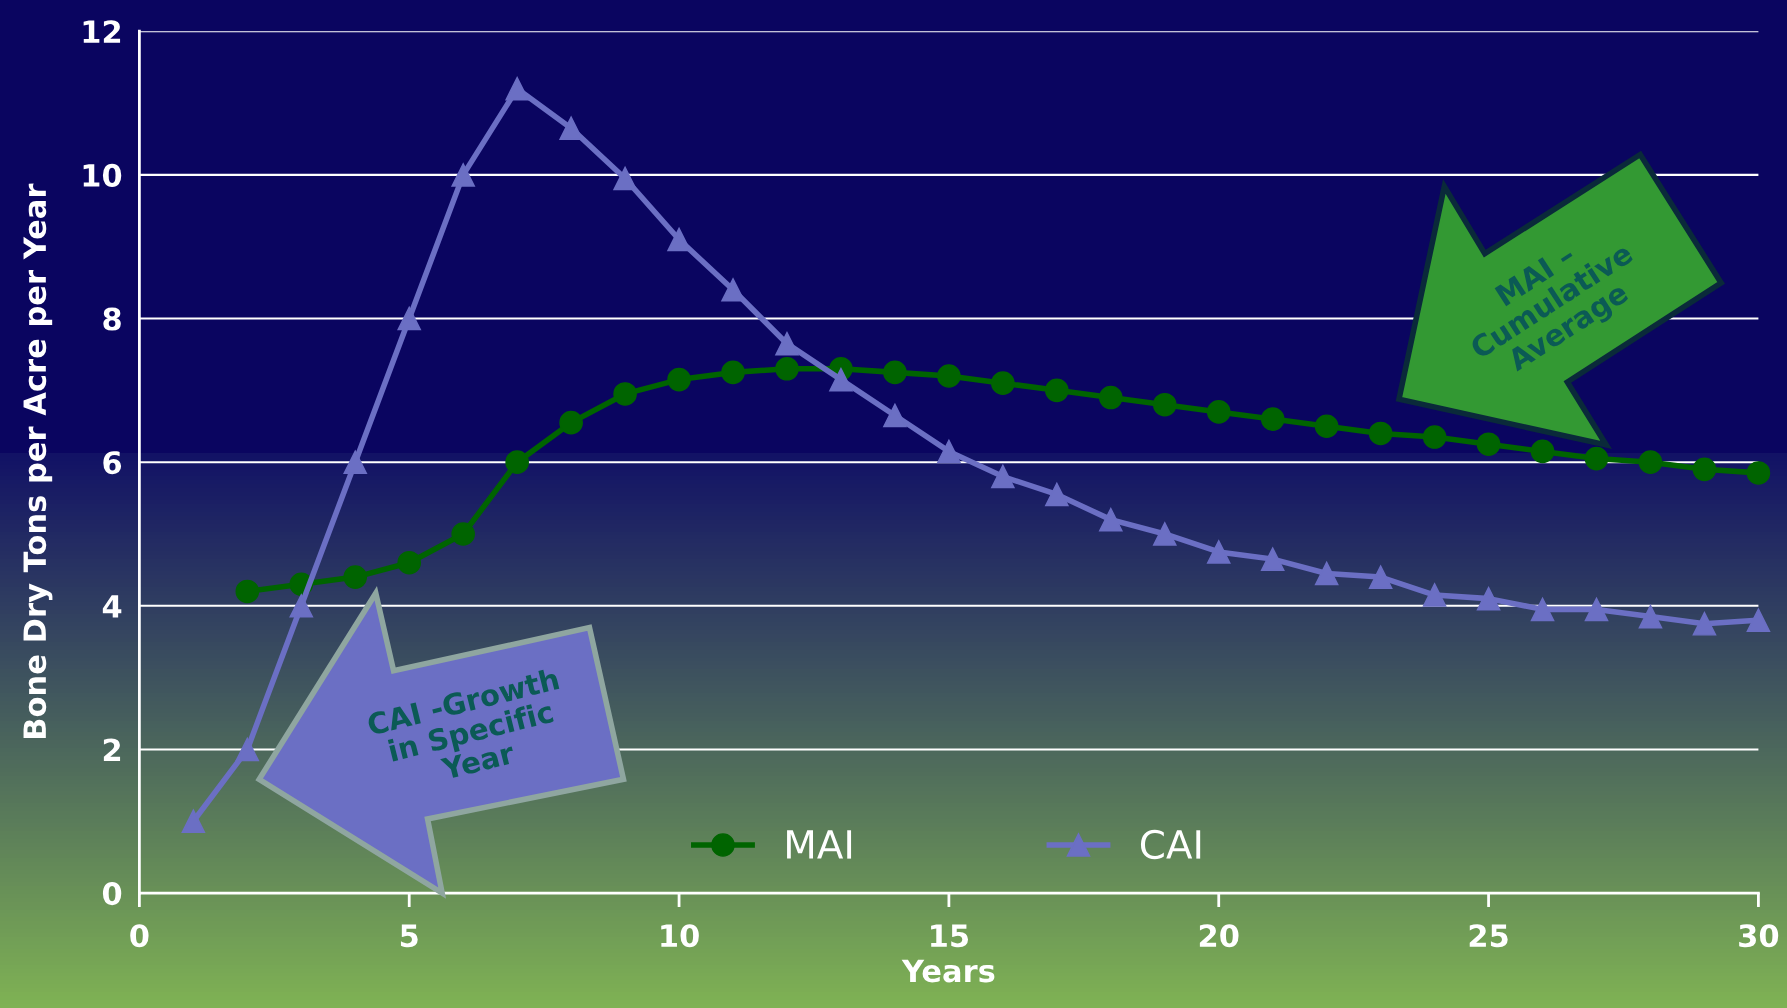  Describe the element at coordinates (139, 936) in the screenshot. I see `x-tick-label: 0` at that location.